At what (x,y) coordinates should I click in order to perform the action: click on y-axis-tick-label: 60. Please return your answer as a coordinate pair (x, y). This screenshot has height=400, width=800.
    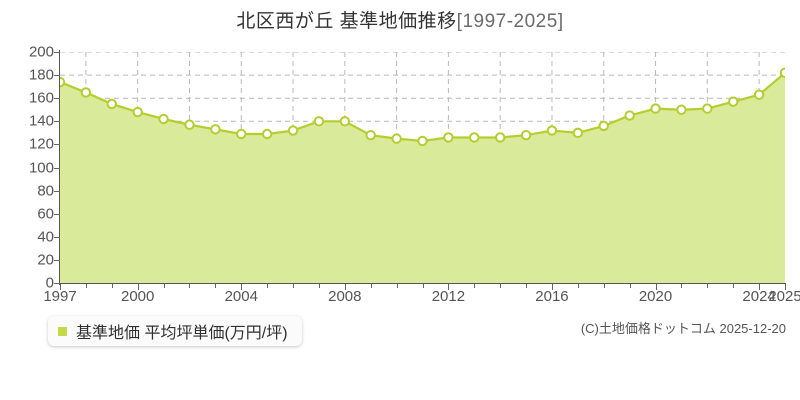
    Looking at the image, I should click on (45, 214).